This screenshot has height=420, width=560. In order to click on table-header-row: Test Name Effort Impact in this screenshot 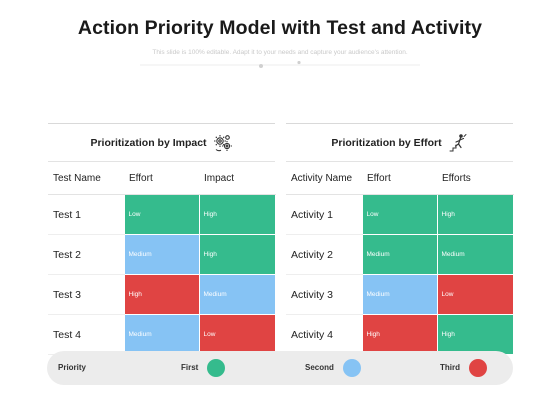, I will do `click(161, 178)`.